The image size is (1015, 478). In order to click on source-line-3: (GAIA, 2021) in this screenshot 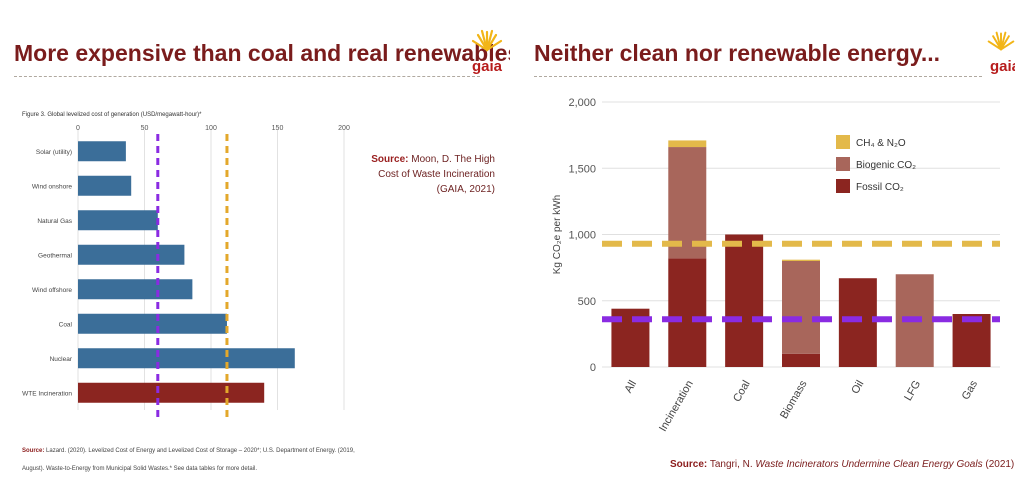, I will do `click(465, 189)`.